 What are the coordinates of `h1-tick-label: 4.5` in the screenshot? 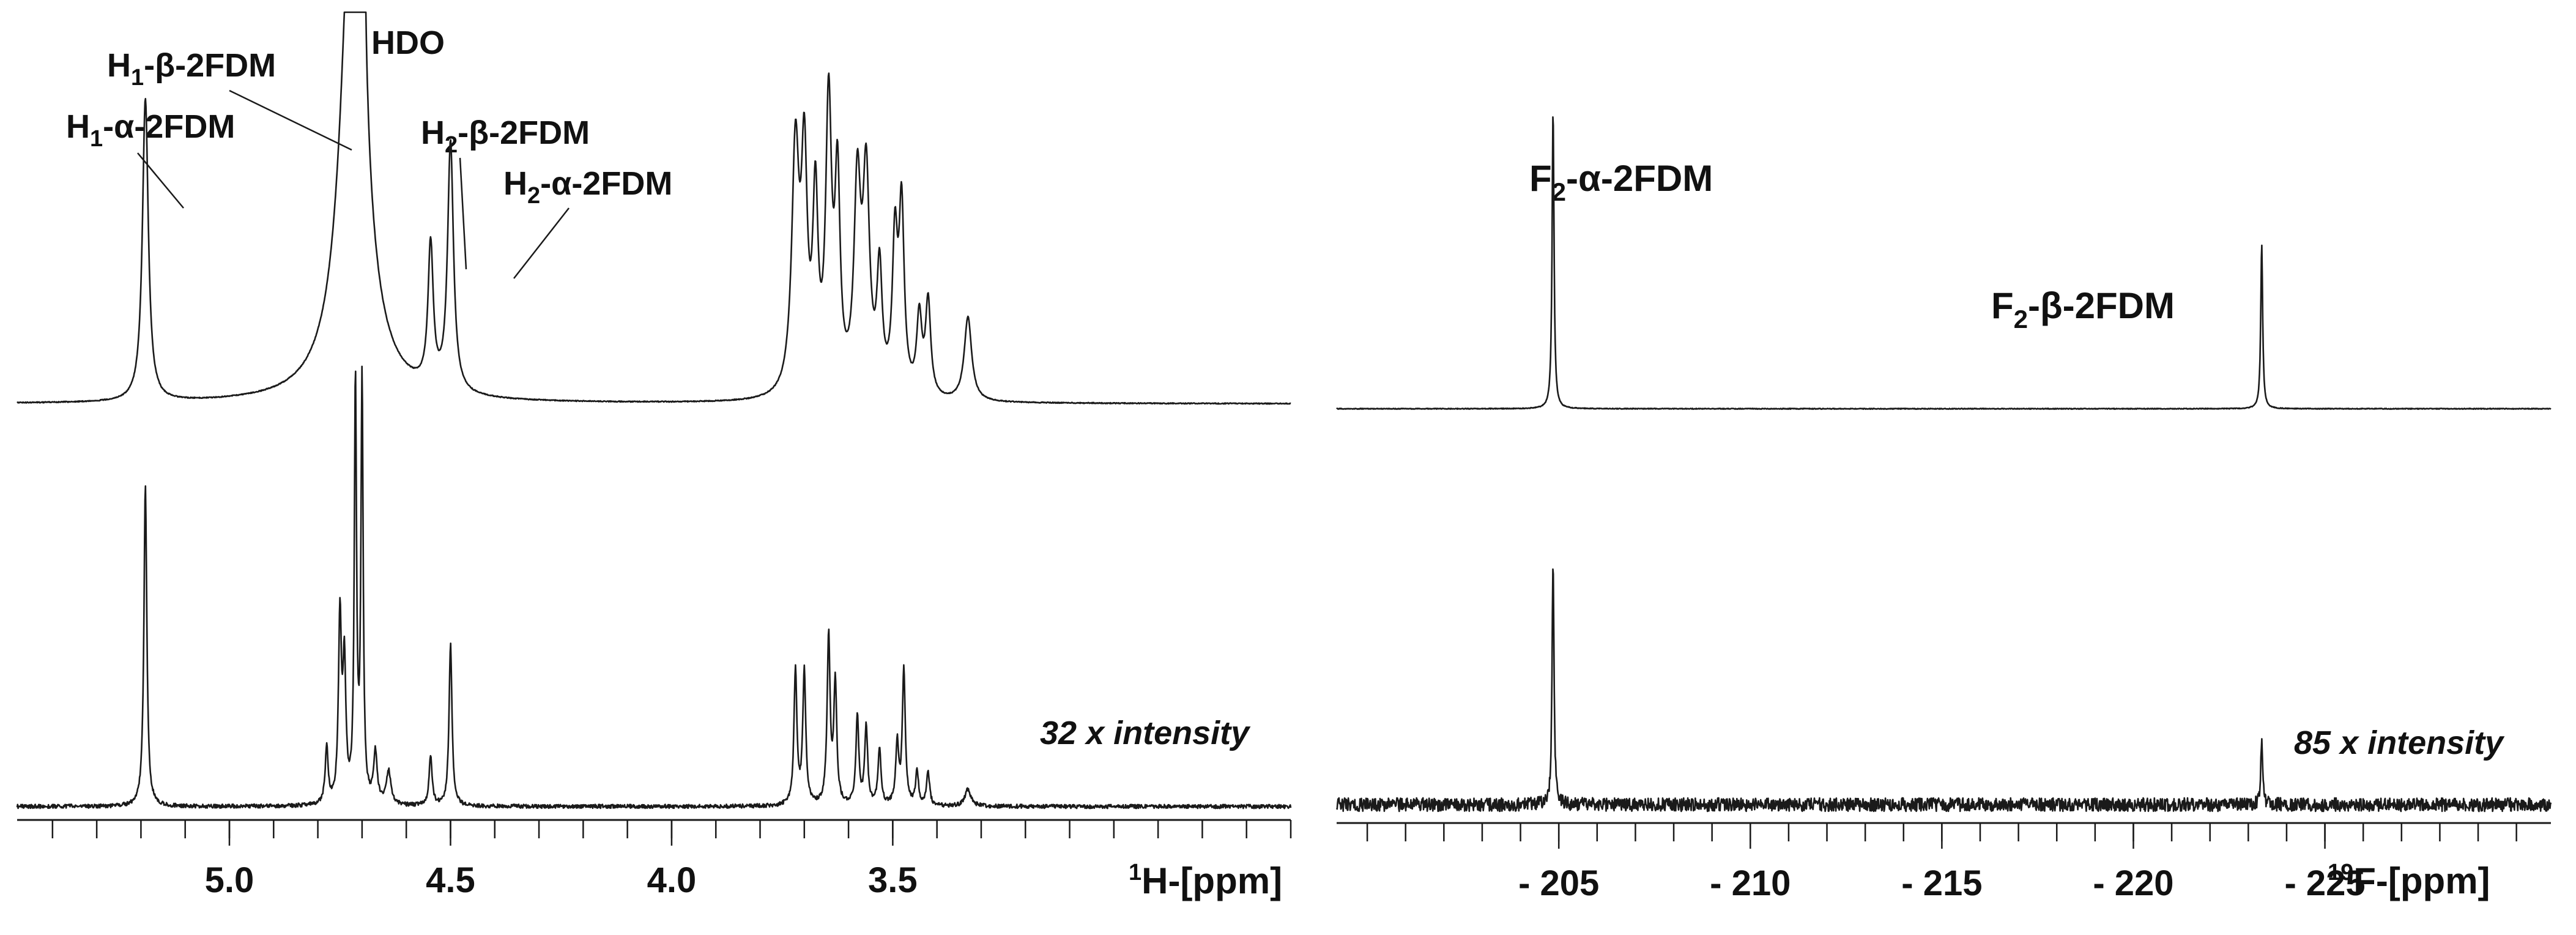 It's located at (450, 880).